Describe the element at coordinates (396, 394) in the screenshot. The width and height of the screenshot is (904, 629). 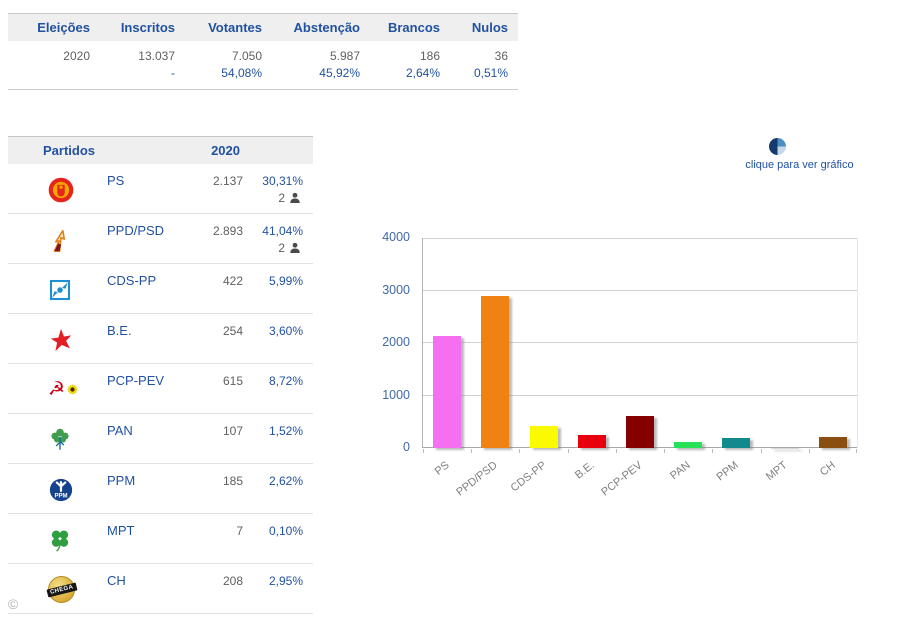
I see `y-tick-label: 1000` at that location.